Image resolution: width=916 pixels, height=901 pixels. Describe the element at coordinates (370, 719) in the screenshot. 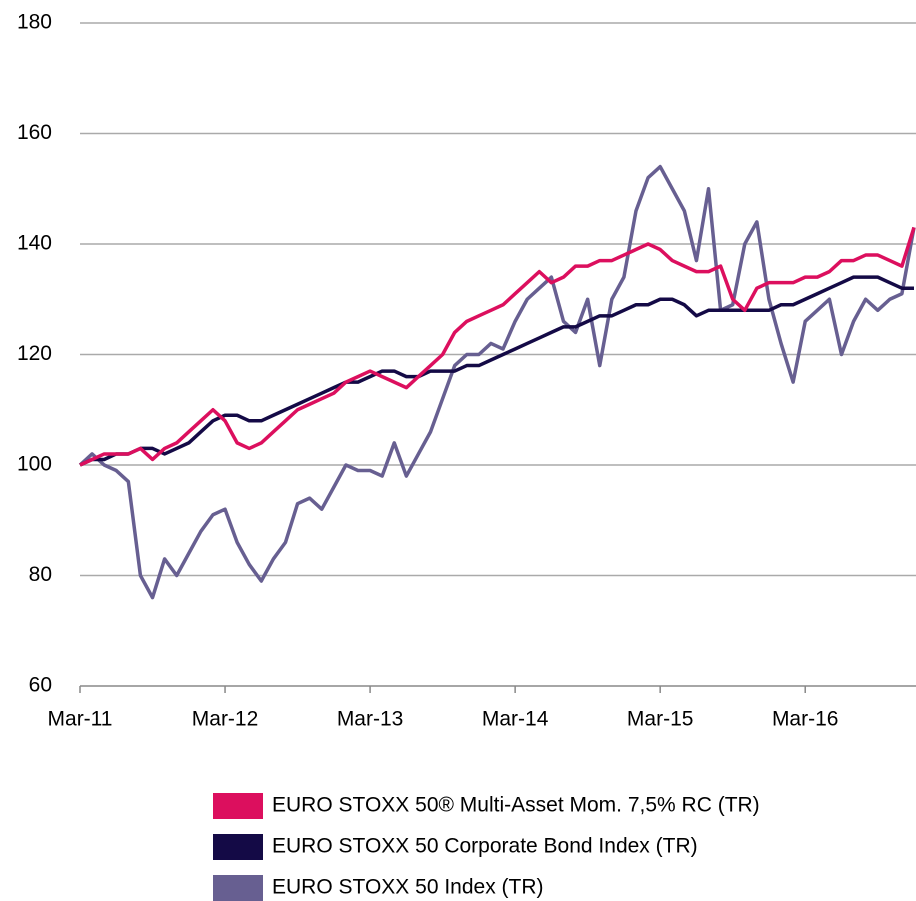

I see `x-tick-label: Mar-13` at that location.